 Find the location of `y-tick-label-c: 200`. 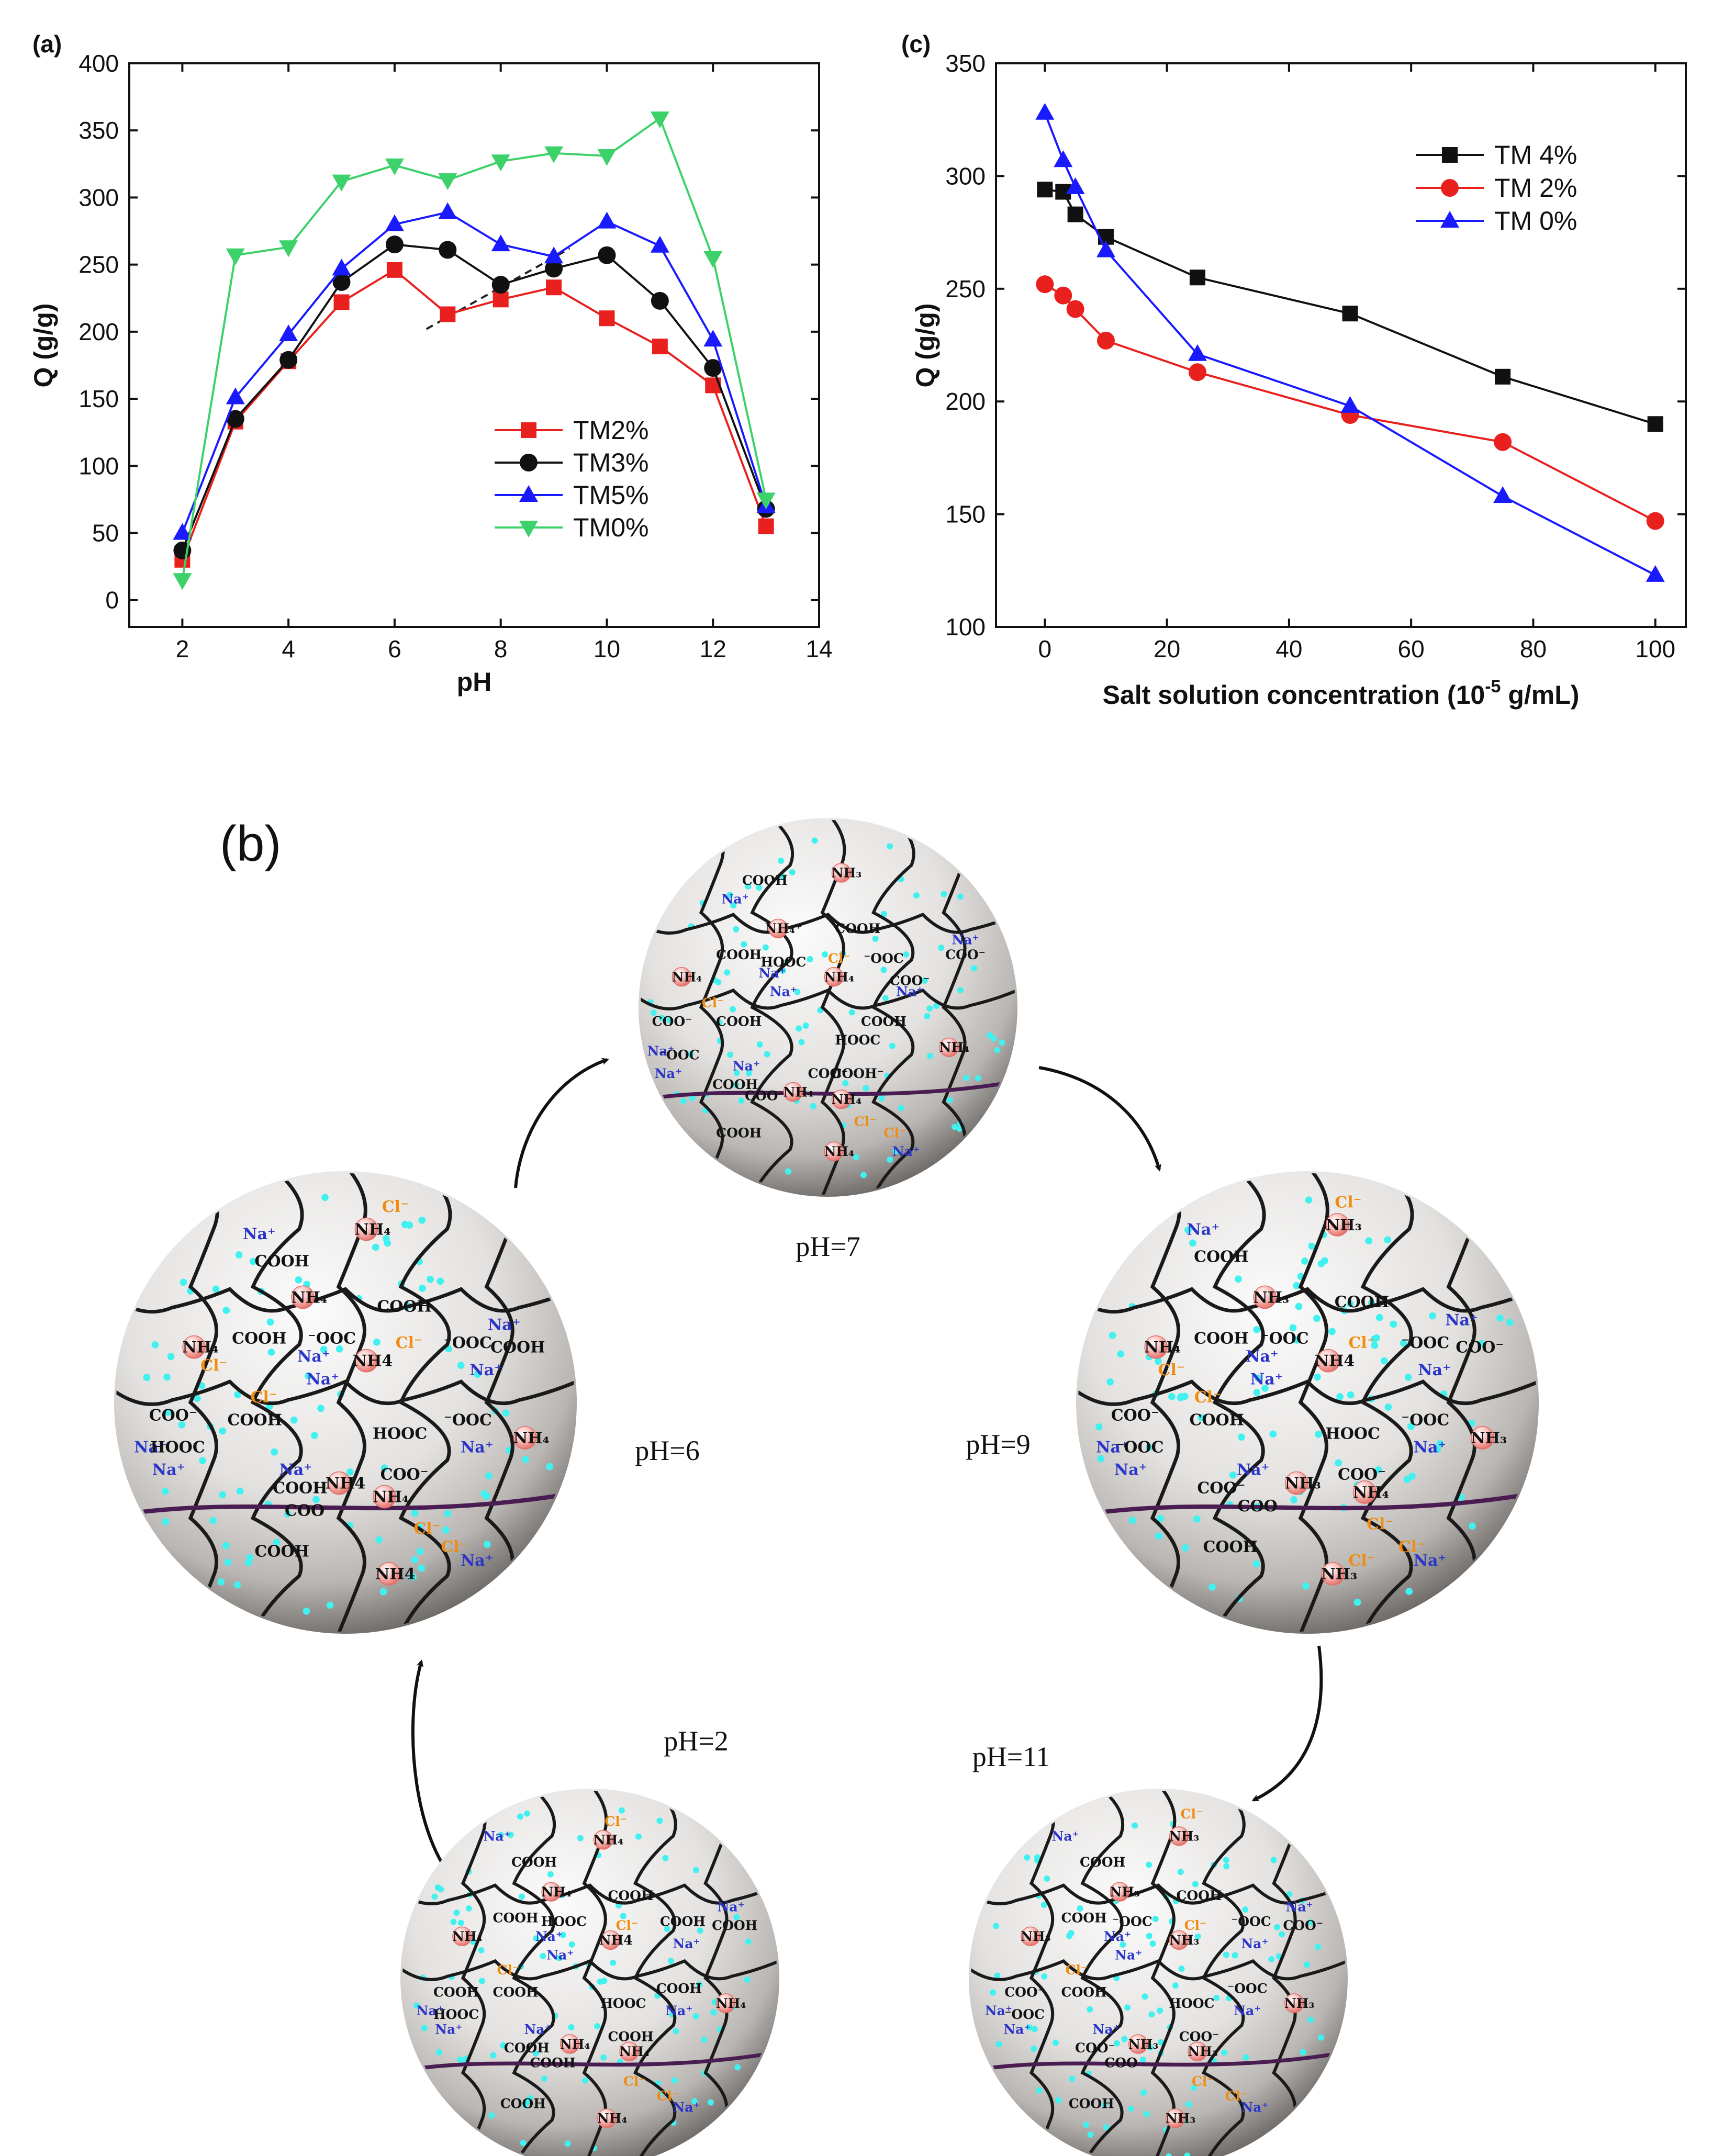

y-tick-label-c: 200 is located at coordinates (965, 401).